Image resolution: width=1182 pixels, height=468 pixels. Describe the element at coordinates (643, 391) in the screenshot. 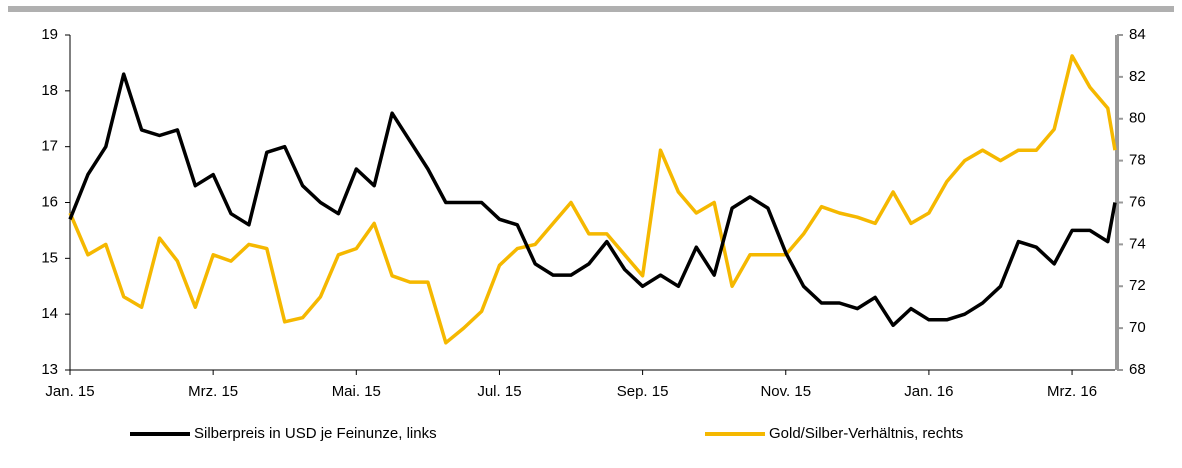

I see `x-tick-label: Sep. 15` at that location.